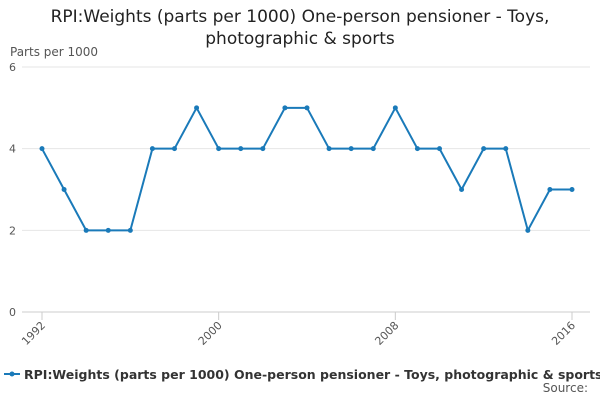  Describe the element at coordinates (33, 333) in the screenshot. I see `x-tick-label: 1992` at that location.